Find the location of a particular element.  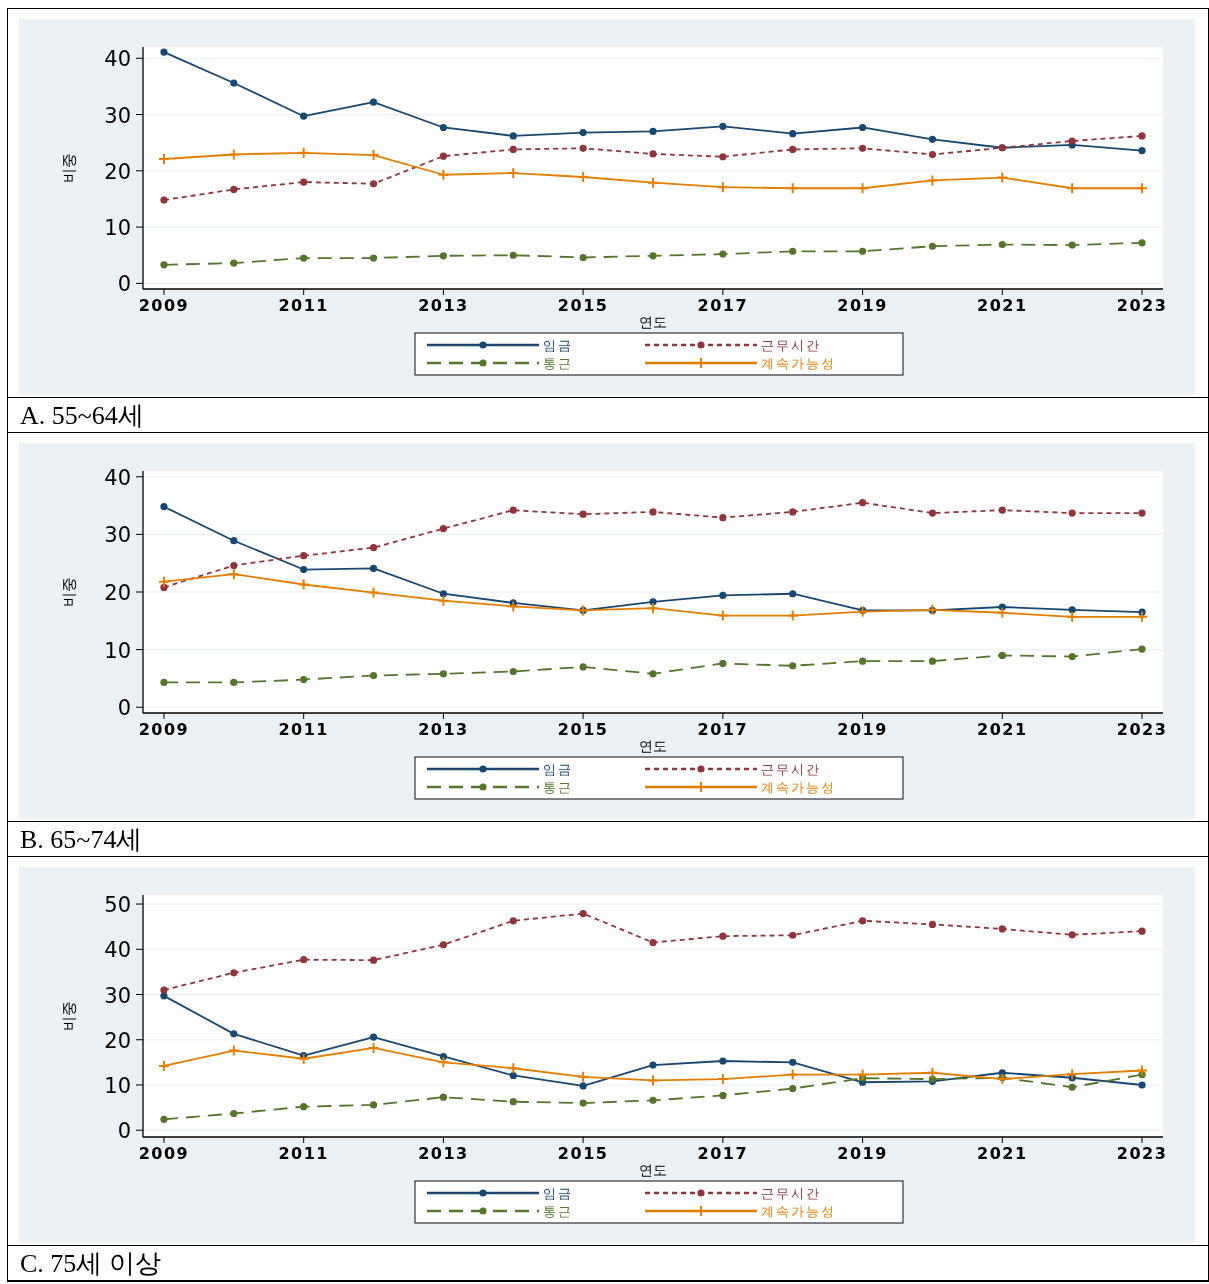

y-tick-label: 50 is located at coordinates (117, 905).